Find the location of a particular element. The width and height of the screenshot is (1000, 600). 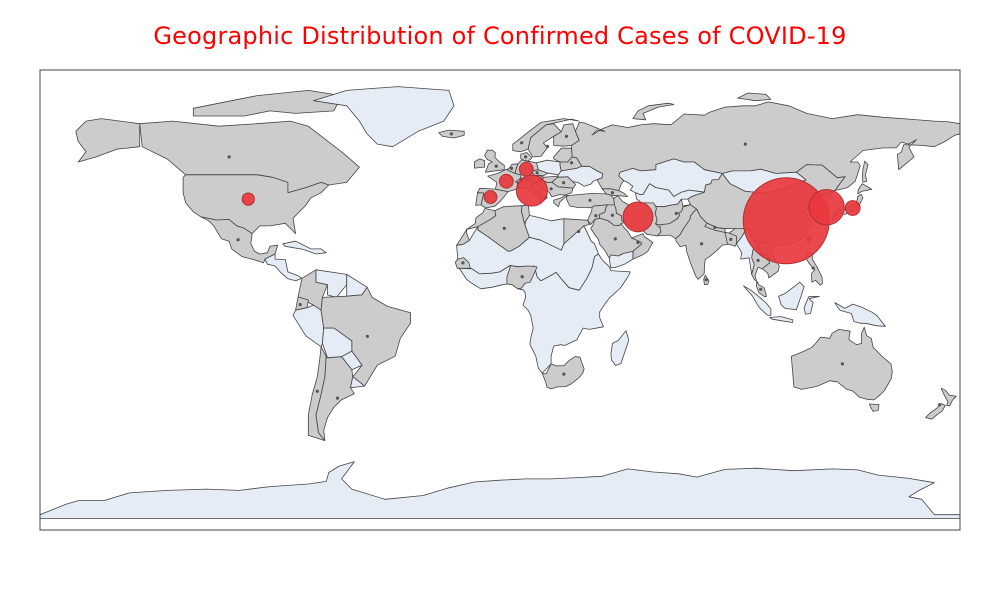

country-new-zealand-north is located at coordinates (948, 397).